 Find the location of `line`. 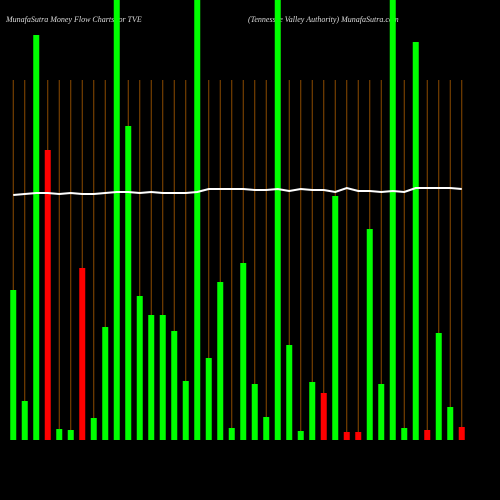

line is located at coordinates (237, 191).